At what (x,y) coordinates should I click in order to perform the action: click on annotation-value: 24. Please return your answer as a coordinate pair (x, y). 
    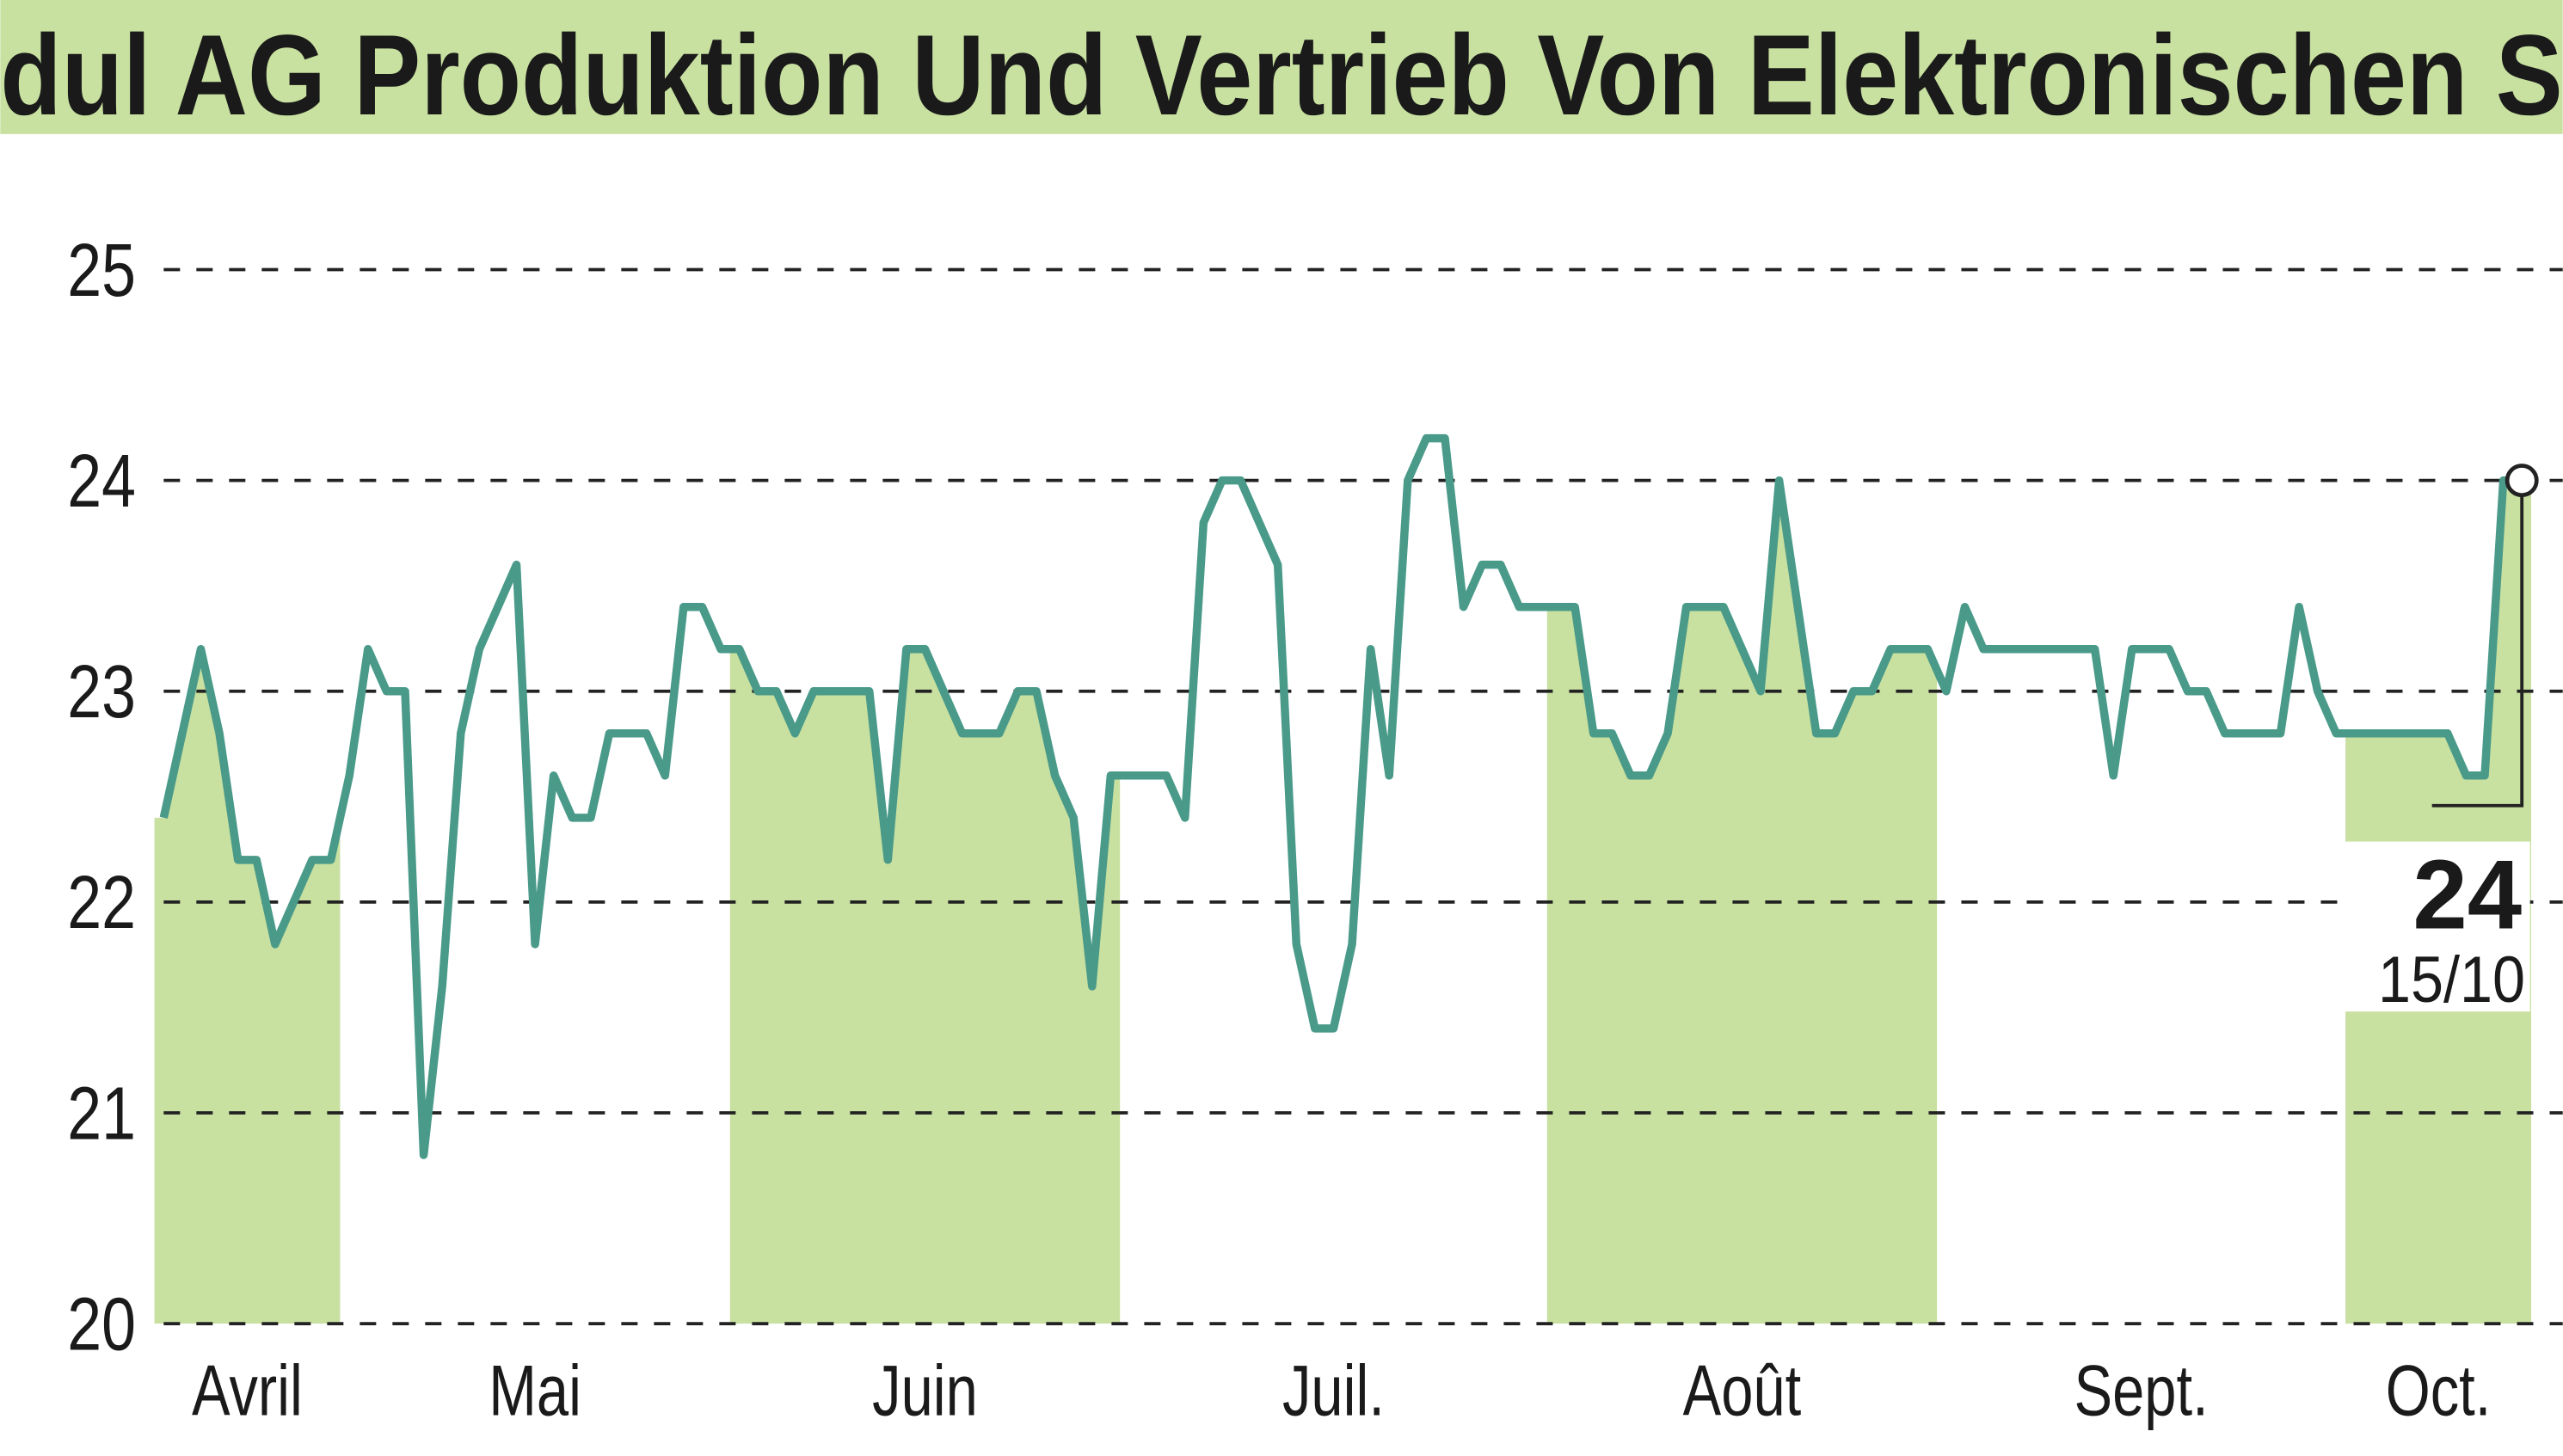
    Looking at the image, I should click on (2467, 895).